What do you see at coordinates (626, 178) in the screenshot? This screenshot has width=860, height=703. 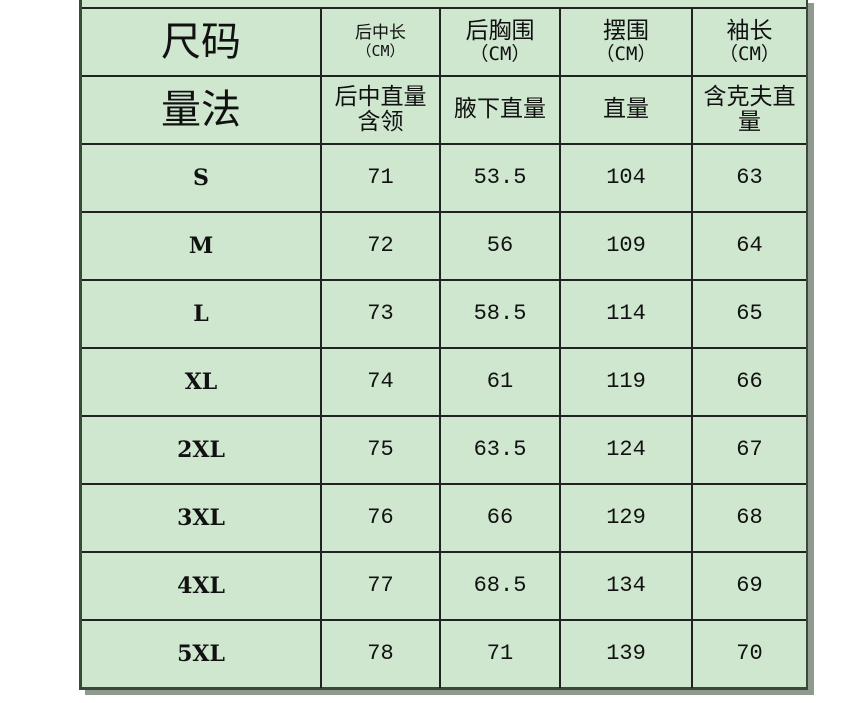 I see `value-cell: 104` at bounding box center [626, 178].